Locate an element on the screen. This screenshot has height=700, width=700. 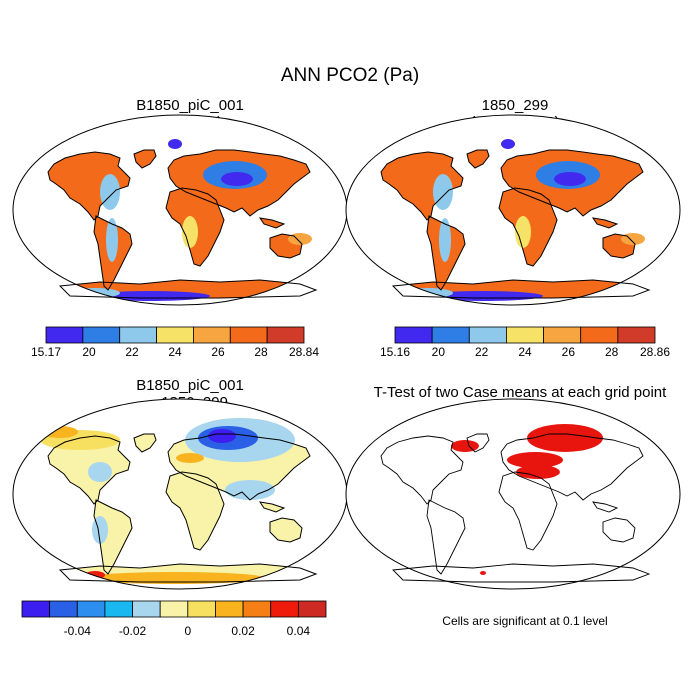
map-panel-ttest is located at coordinates (513, 494).